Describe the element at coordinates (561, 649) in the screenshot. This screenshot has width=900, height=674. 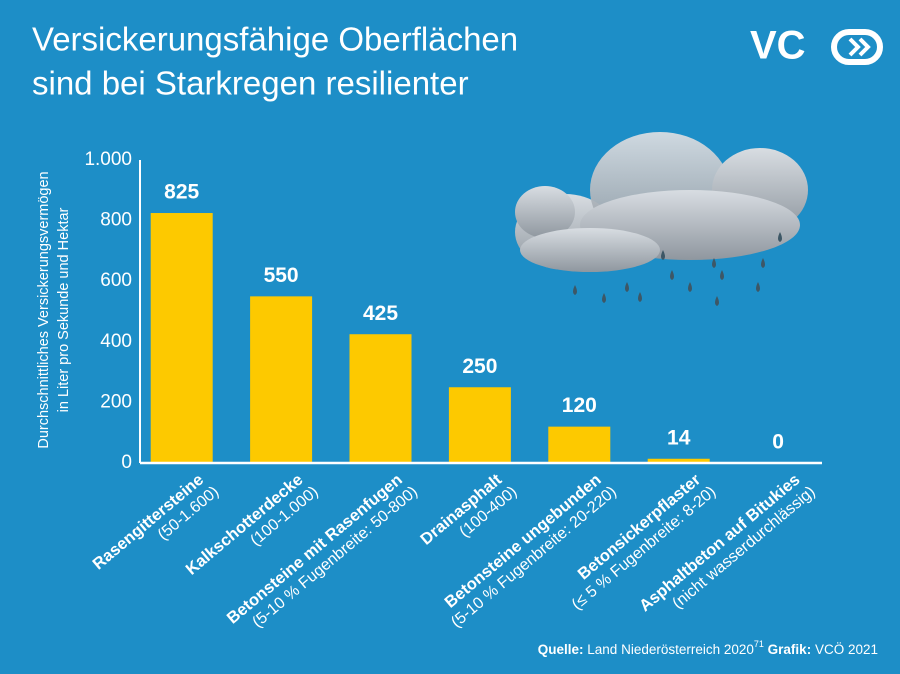
I see `source-label: Quelle:` at that location.